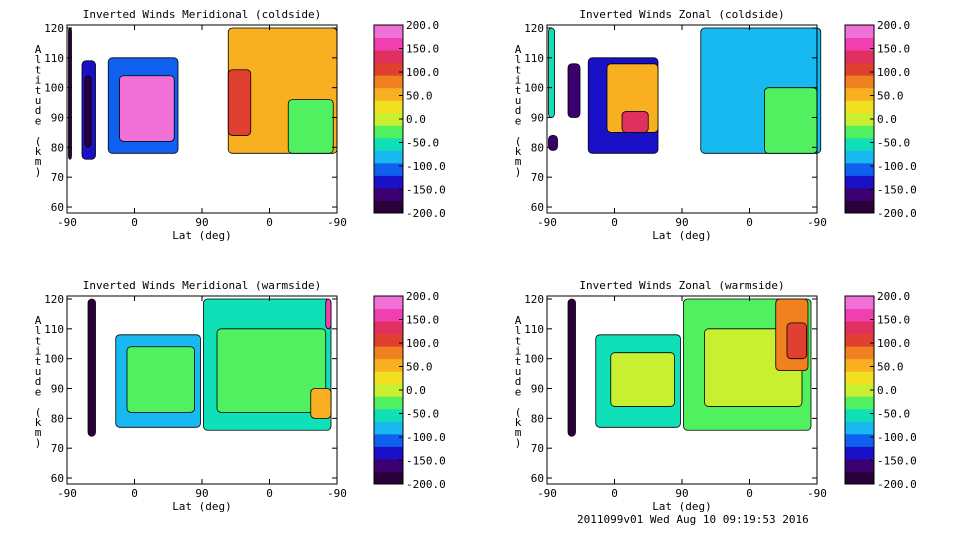 This screenshot has width=960, height=540. I want to click on chart-title: Inverted Winds Meridional (warmside), so click(202, 285).